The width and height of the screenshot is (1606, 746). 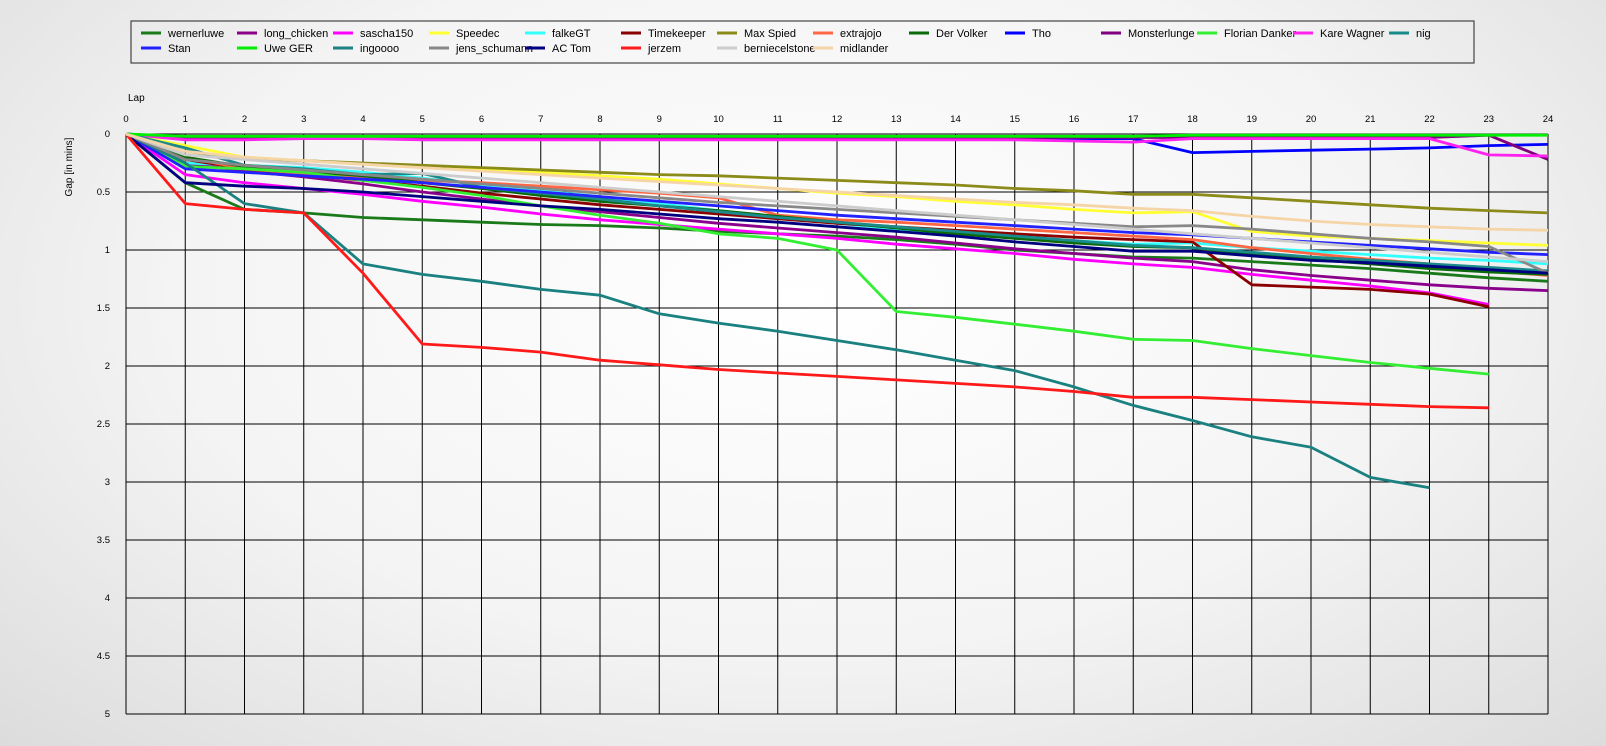 I want to click on legend-item: ingoooo, so click(x=366, y=49).